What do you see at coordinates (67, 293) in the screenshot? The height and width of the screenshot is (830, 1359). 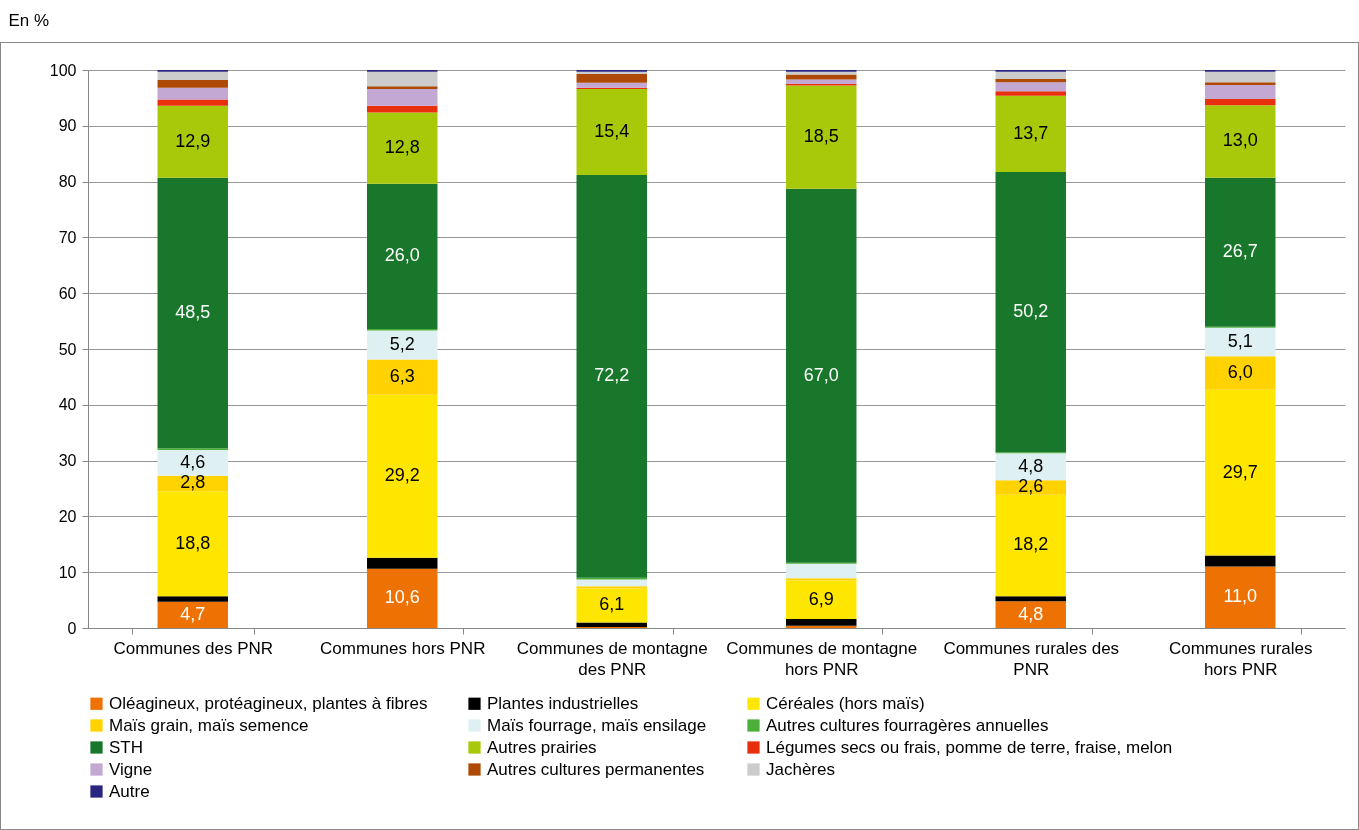 I see `y-tick-label: 60` at bounding box center [67, 293].